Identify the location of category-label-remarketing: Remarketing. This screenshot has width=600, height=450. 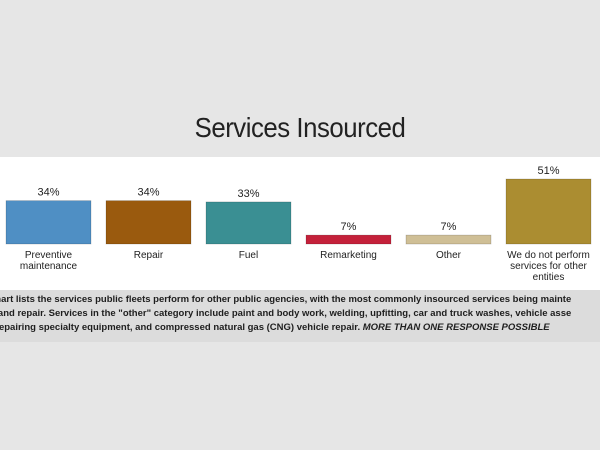
(348, 255).